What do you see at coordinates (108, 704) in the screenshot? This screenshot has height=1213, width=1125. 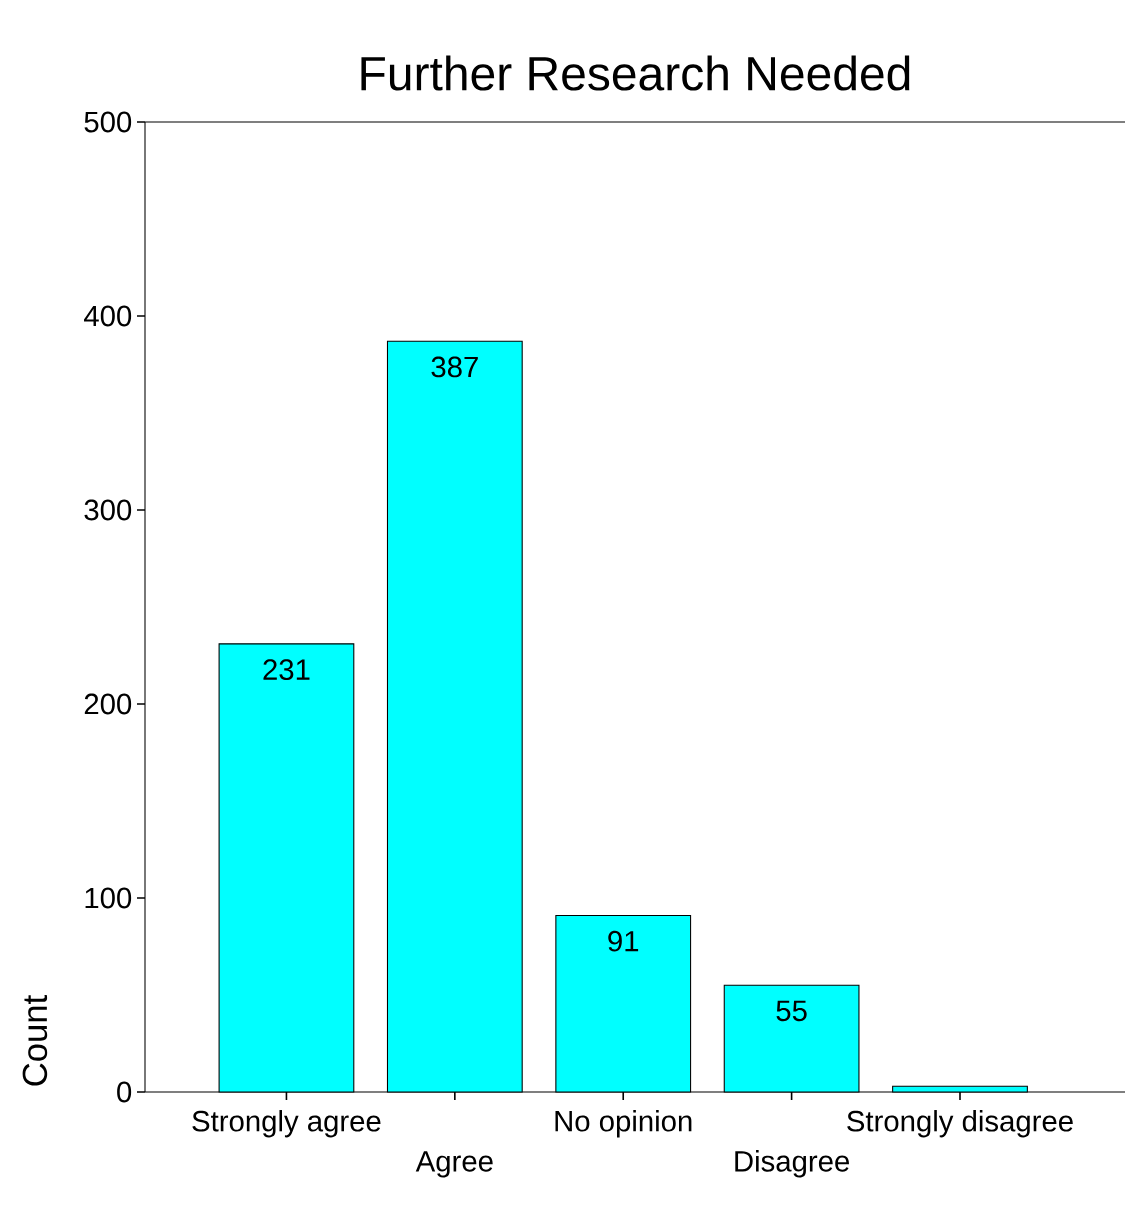 I see `y-tick-label: 200` at bounding box center [108, 704].